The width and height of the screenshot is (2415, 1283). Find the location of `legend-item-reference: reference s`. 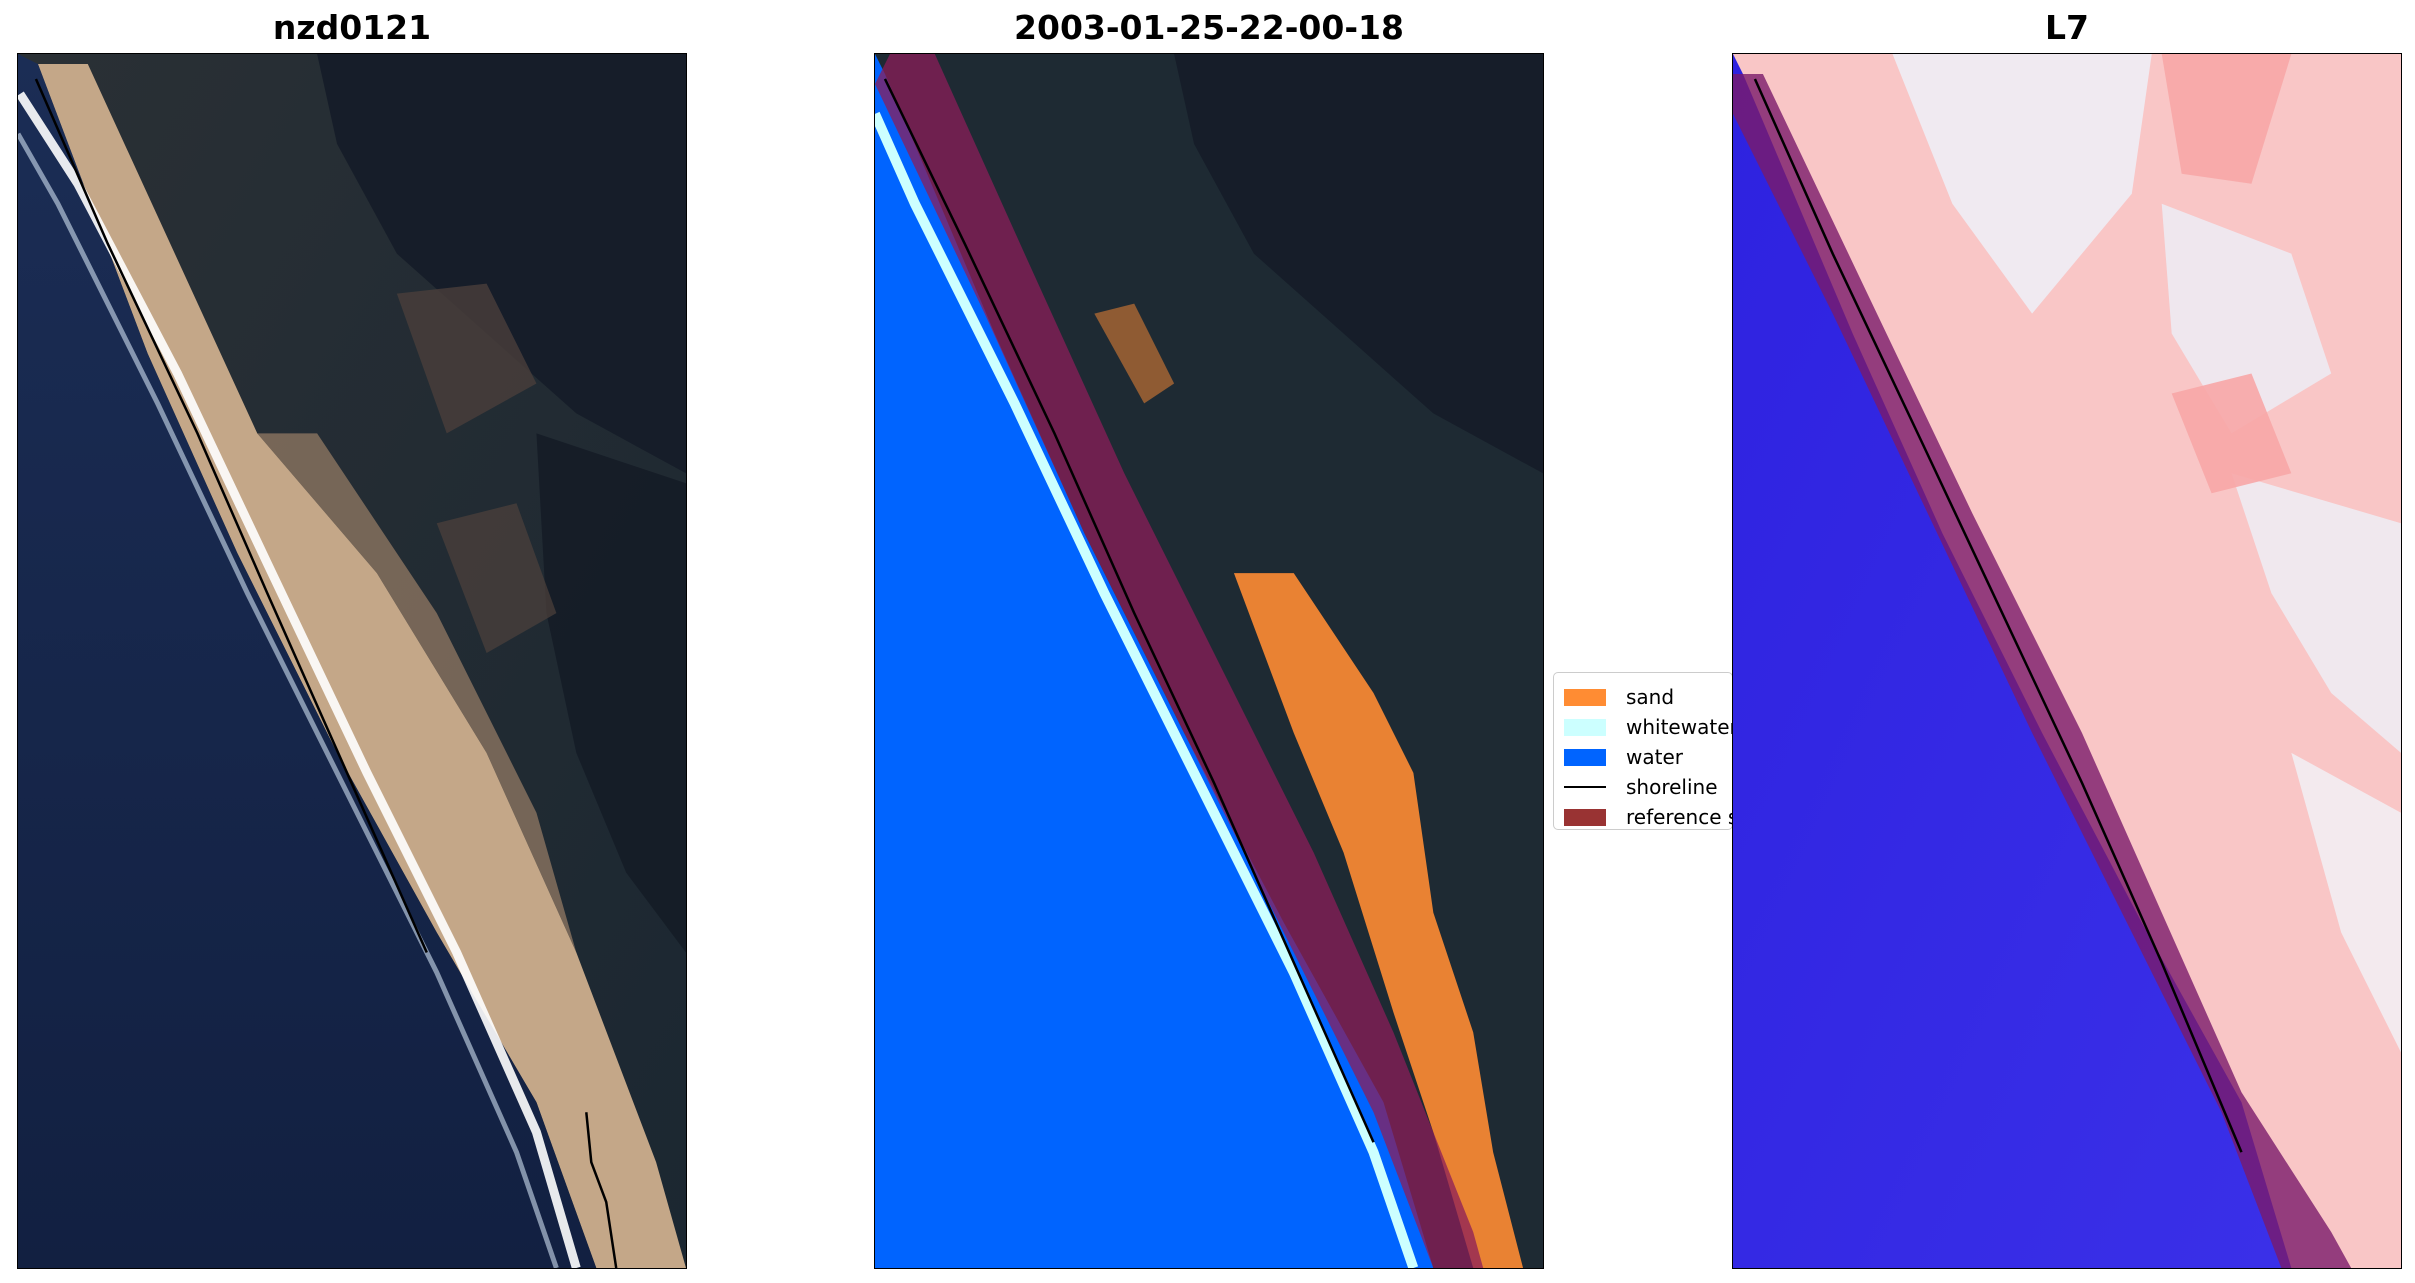

legend-item-reference: reference s is located at coordinates (1643, 815).